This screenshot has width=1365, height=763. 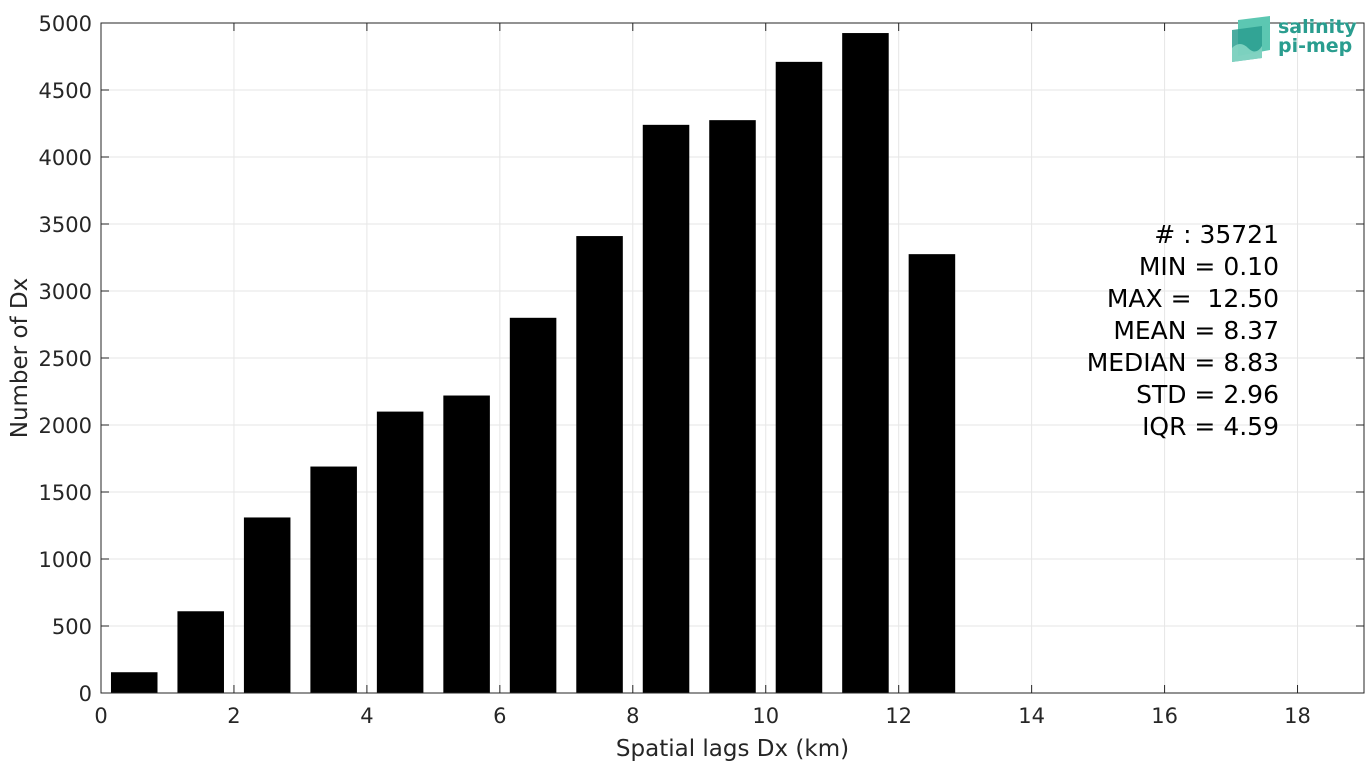 I want to click on stats-line: MEDIAN = 8.83, so click(x=1183, y=362).